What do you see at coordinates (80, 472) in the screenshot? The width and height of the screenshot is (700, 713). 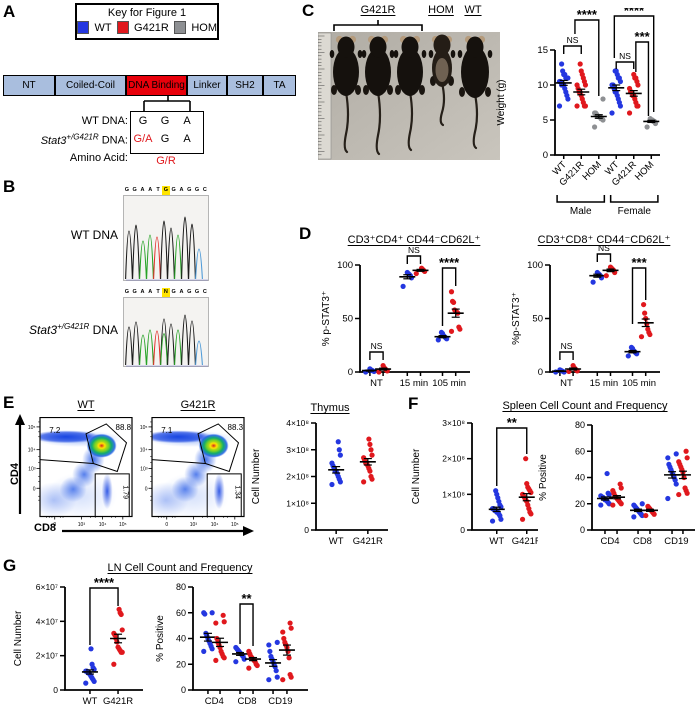 I see `flow-overlay: 7.2 88.8 1.79 0 10³ 10⁴ 10⁵ 10⁵ 10⁴ 10³ 0` at bounding box center [80, 472].